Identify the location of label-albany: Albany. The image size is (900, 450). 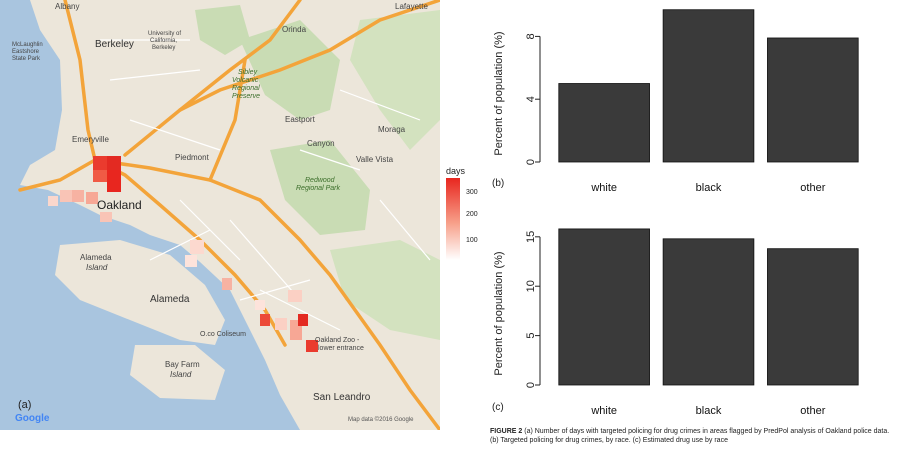
(67, 6).